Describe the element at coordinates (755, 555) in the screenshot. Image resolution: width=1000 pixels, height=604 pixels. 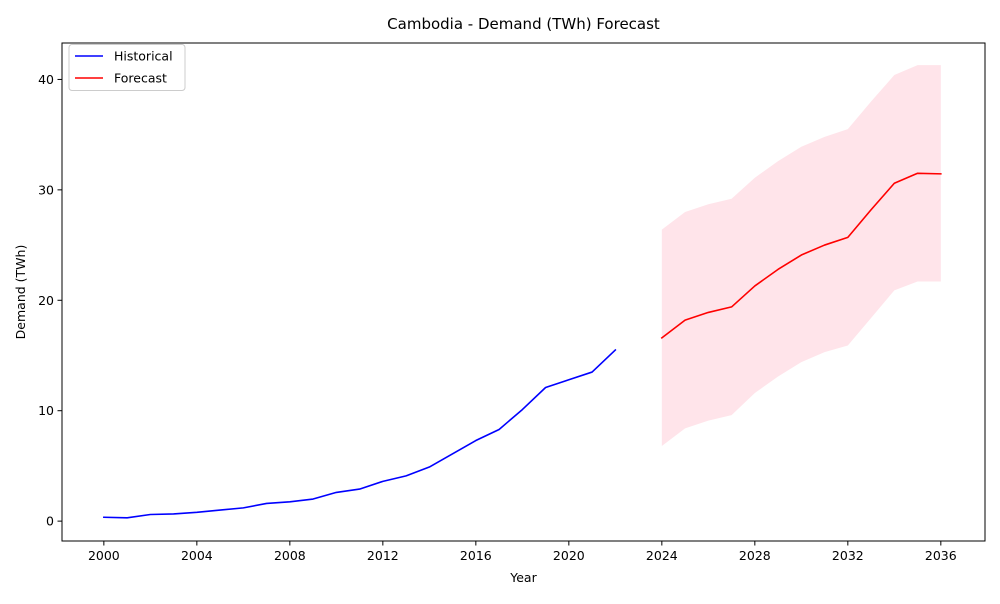
I see `x-tick-label: 2028` at that location.